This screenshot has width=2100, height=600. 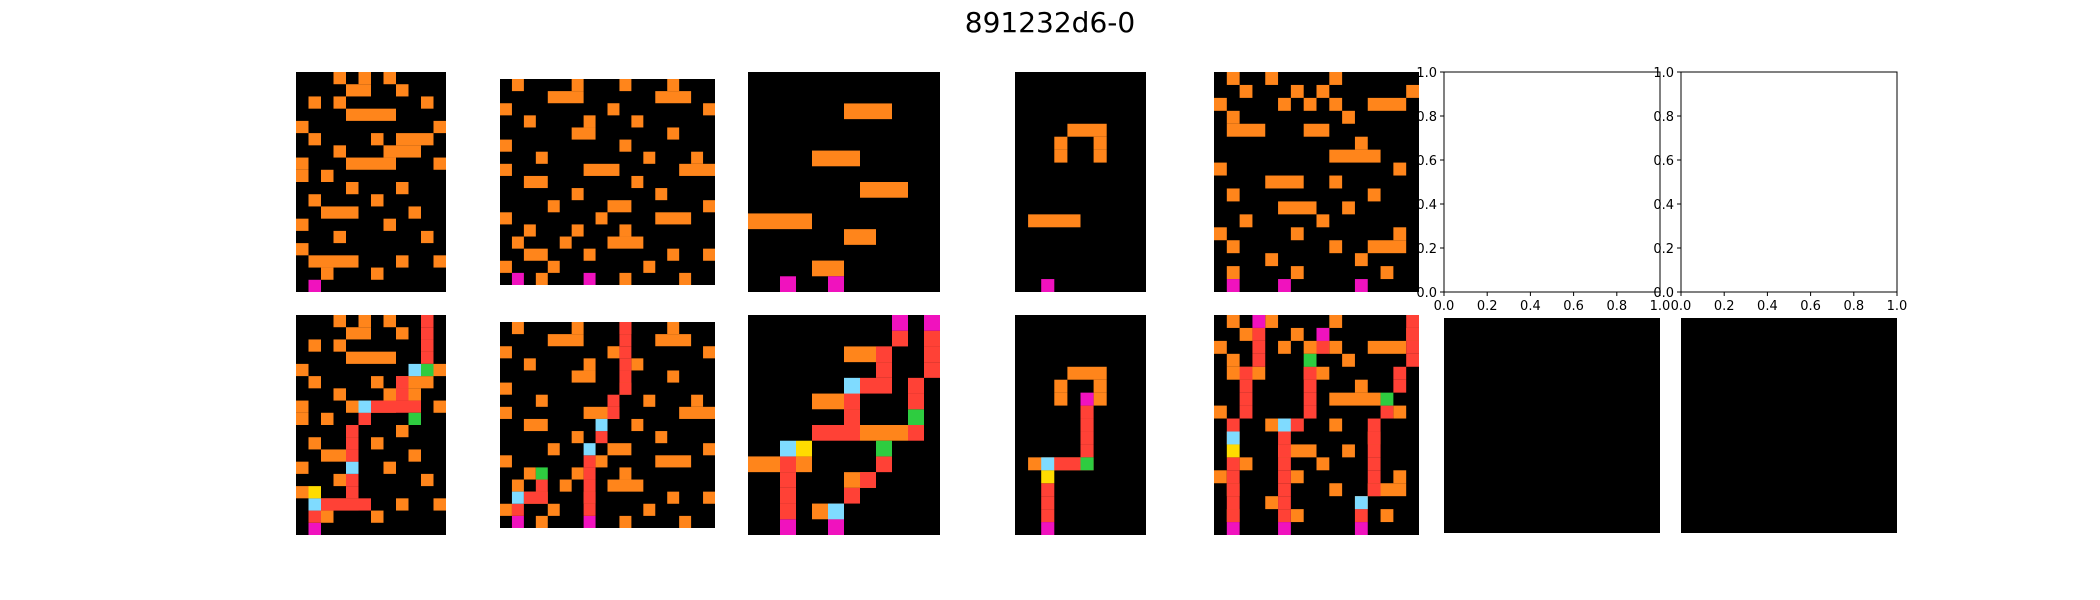 What do you see at coordinates (517, 497) in the screenshot?
I see `cyan-cell` at bounding box center [517, 497].